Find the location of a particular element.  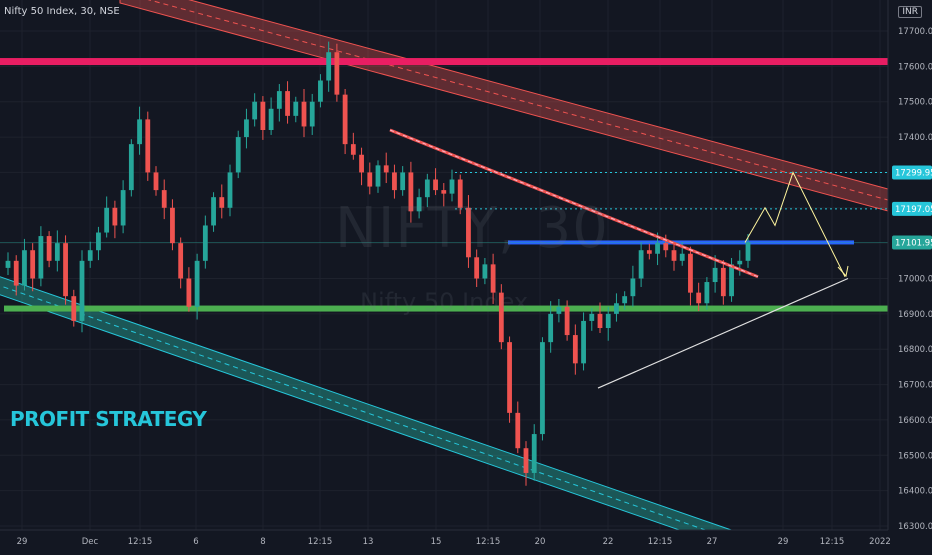

time-tick-label: 2022 is located at coordinates (880, 542).